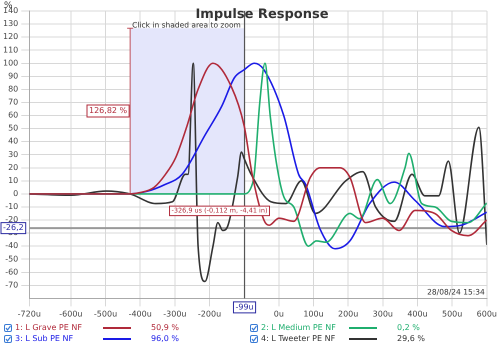 This screenshot has width=500, height=347. What do you see at coordinates (11, 207) in the screenshot?
I see `y-tick-label: -10` at bounding box center [11, 207].